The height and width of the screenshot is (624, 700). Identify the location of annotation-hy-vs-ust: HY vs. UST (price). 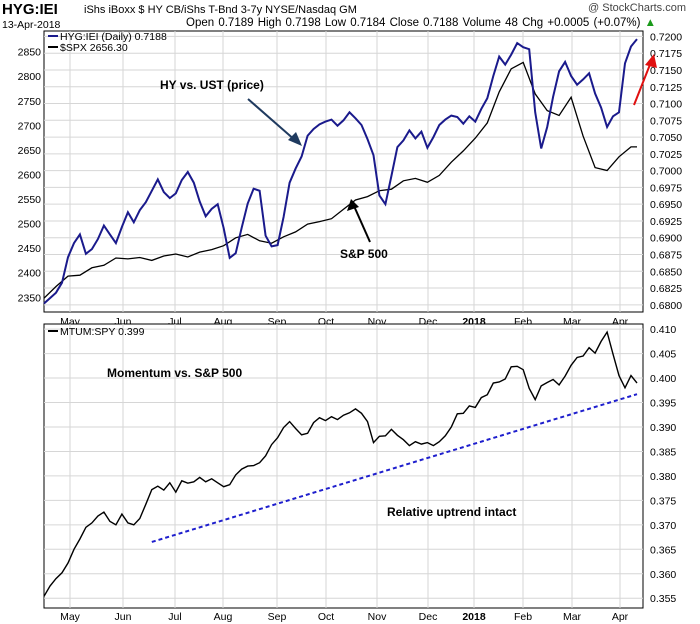
(212, 85).